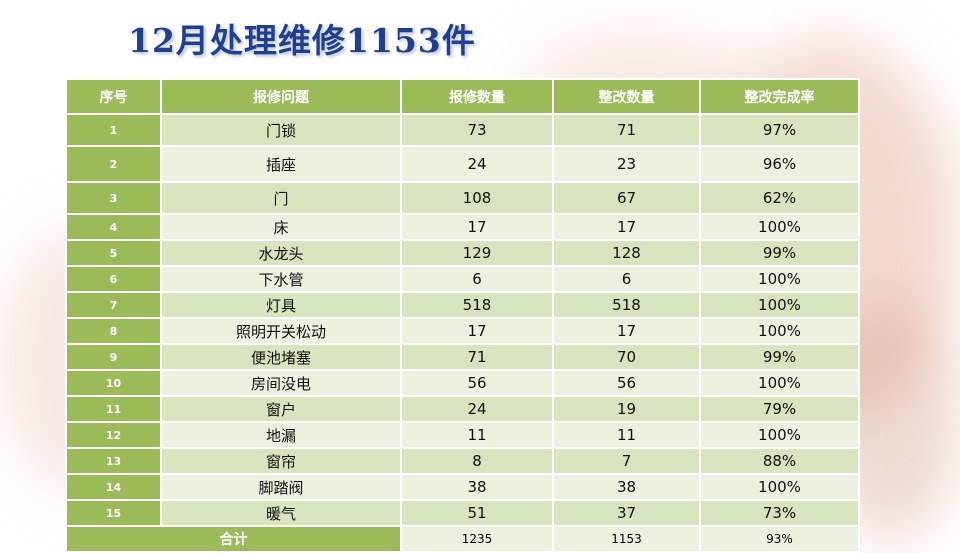  What do you see at coordinates (113, 383) in the screenshot?
I see `row-number: 10` at bounding box center [113, 383].